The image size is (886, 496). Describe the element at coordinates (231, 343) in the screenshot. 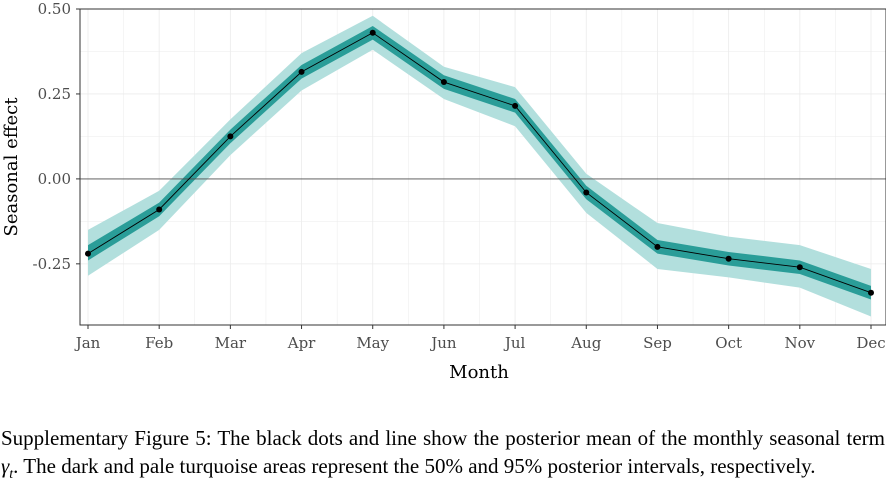

I see `x-tick-label: Mar` at that location.